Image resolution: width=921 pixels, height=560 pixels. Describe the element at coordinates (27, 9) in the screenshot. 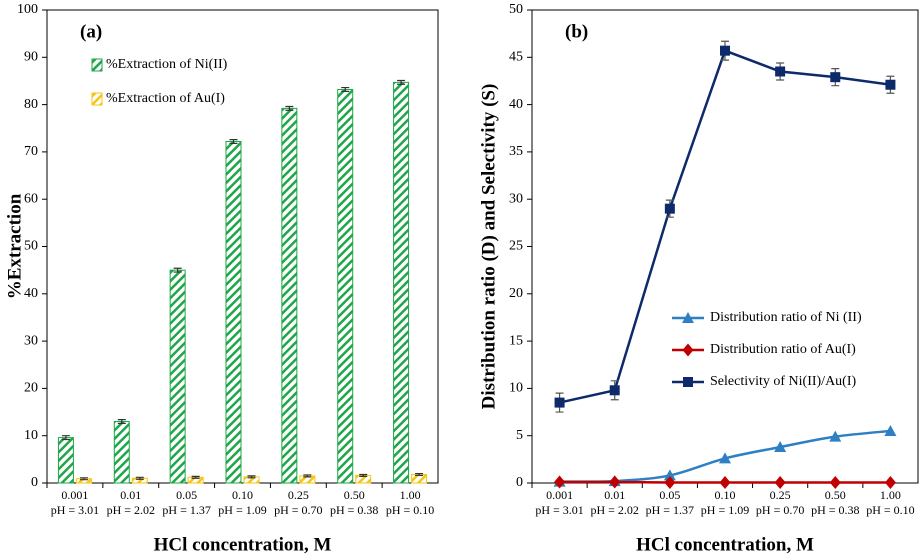

I see `y-tick-label: 100` at that location.